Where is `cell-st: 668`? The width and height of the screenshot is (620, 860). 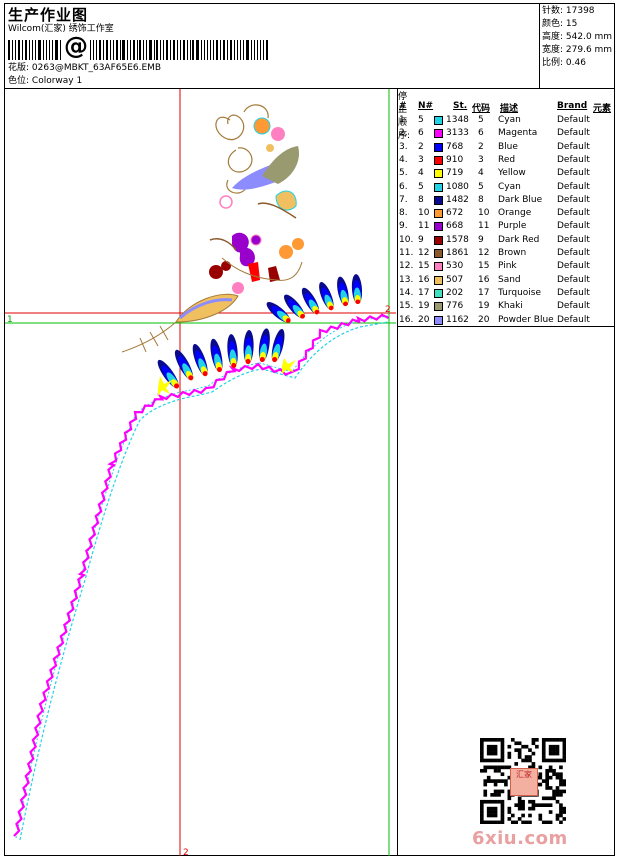 cell-st: 668 is located at coordinates (455, 226).